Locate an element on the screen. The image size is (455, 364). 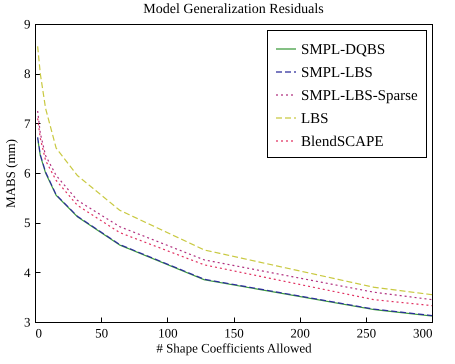
legend-label: BlendSCAPE is located at coordinates (342, 142).